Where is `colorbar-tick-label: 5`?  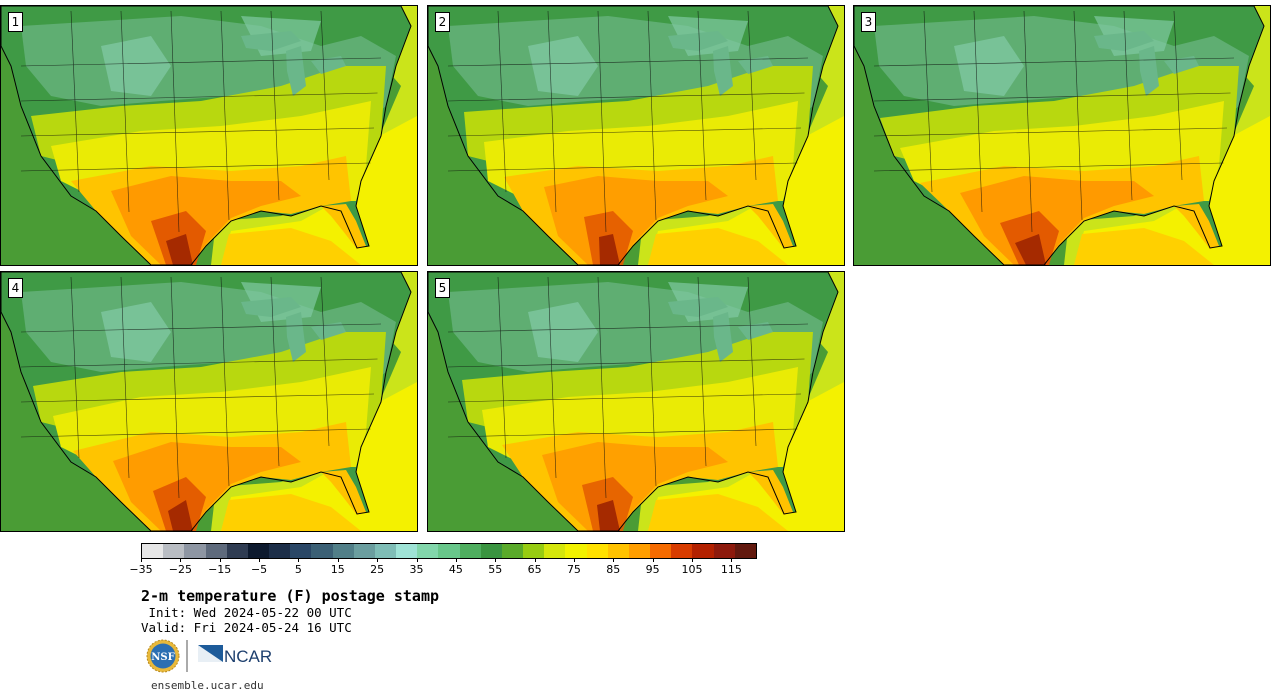 colorbar-tick-label: 5 is located at coordinates (298, 569).